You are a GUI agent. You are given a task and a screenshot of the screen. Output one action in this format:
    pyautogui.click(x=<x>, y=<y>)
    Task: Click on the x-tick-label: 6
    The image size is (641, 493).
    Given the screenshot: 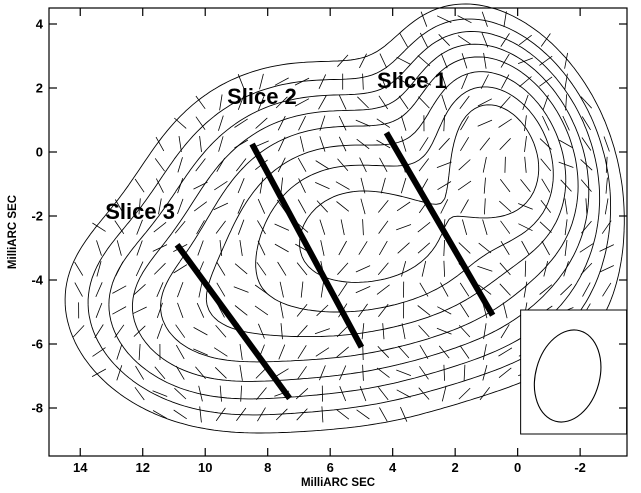 What is the action you would take?
    pyautogui.click(x=330, y=467)
    